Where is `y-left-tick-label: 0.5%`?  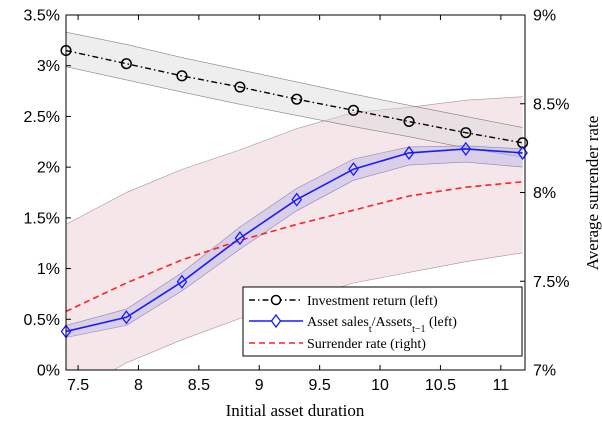
y-left-tick-label: 0.5% is located at coordinates (42, 320).